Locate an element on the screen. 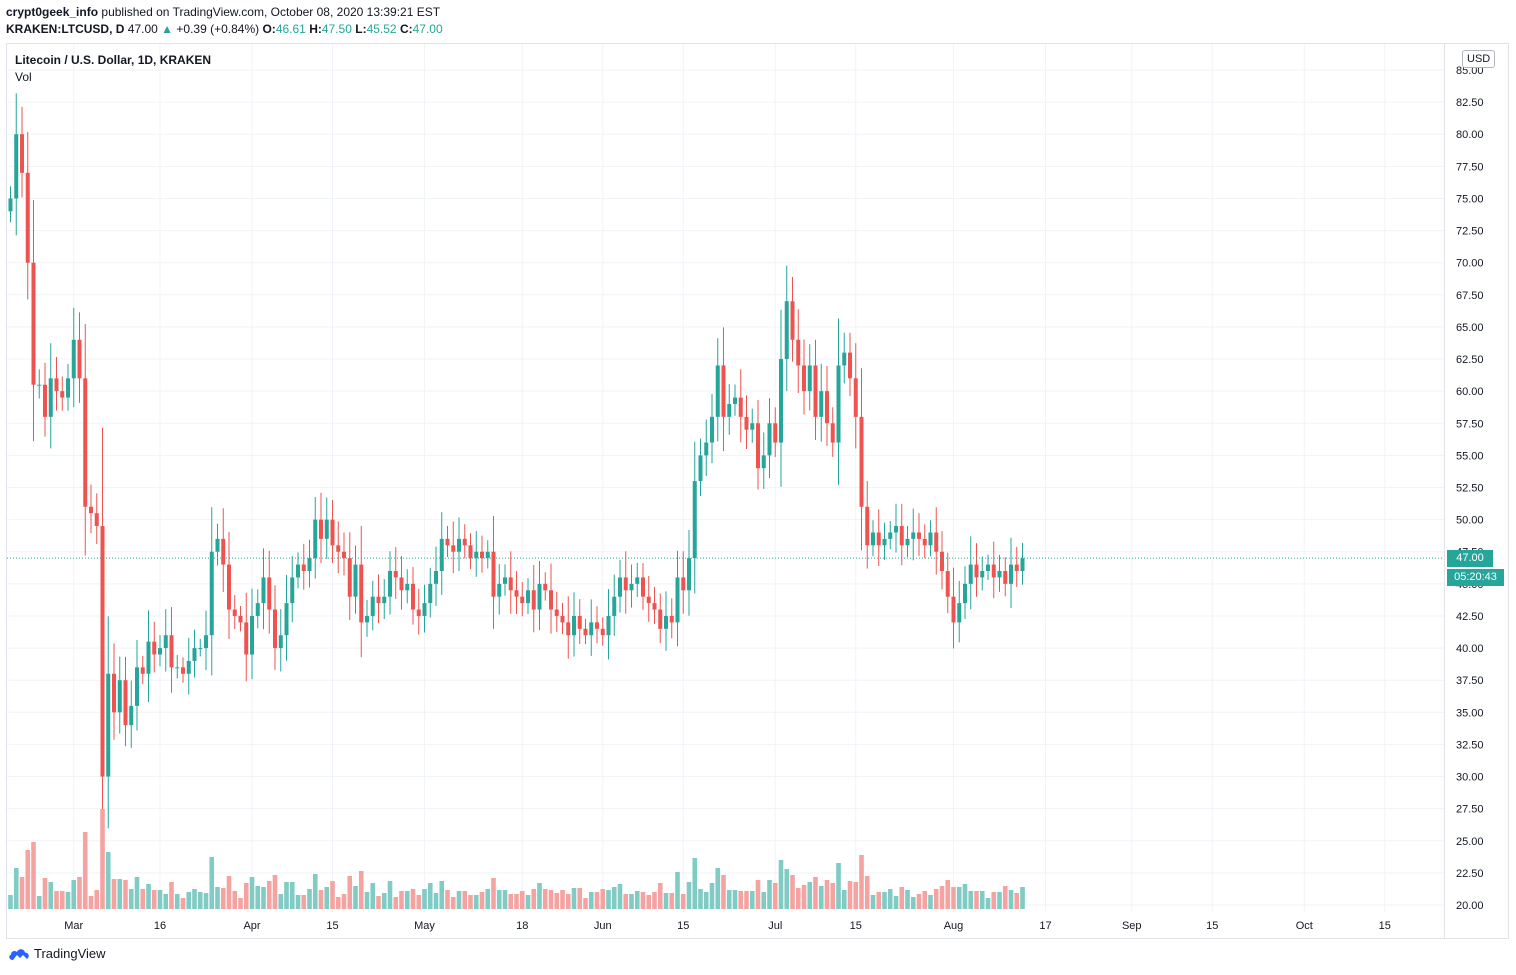 This screenshot has width=1516, height=975. y-tick-label: 70.00 is located at coordinates (1470, 264).